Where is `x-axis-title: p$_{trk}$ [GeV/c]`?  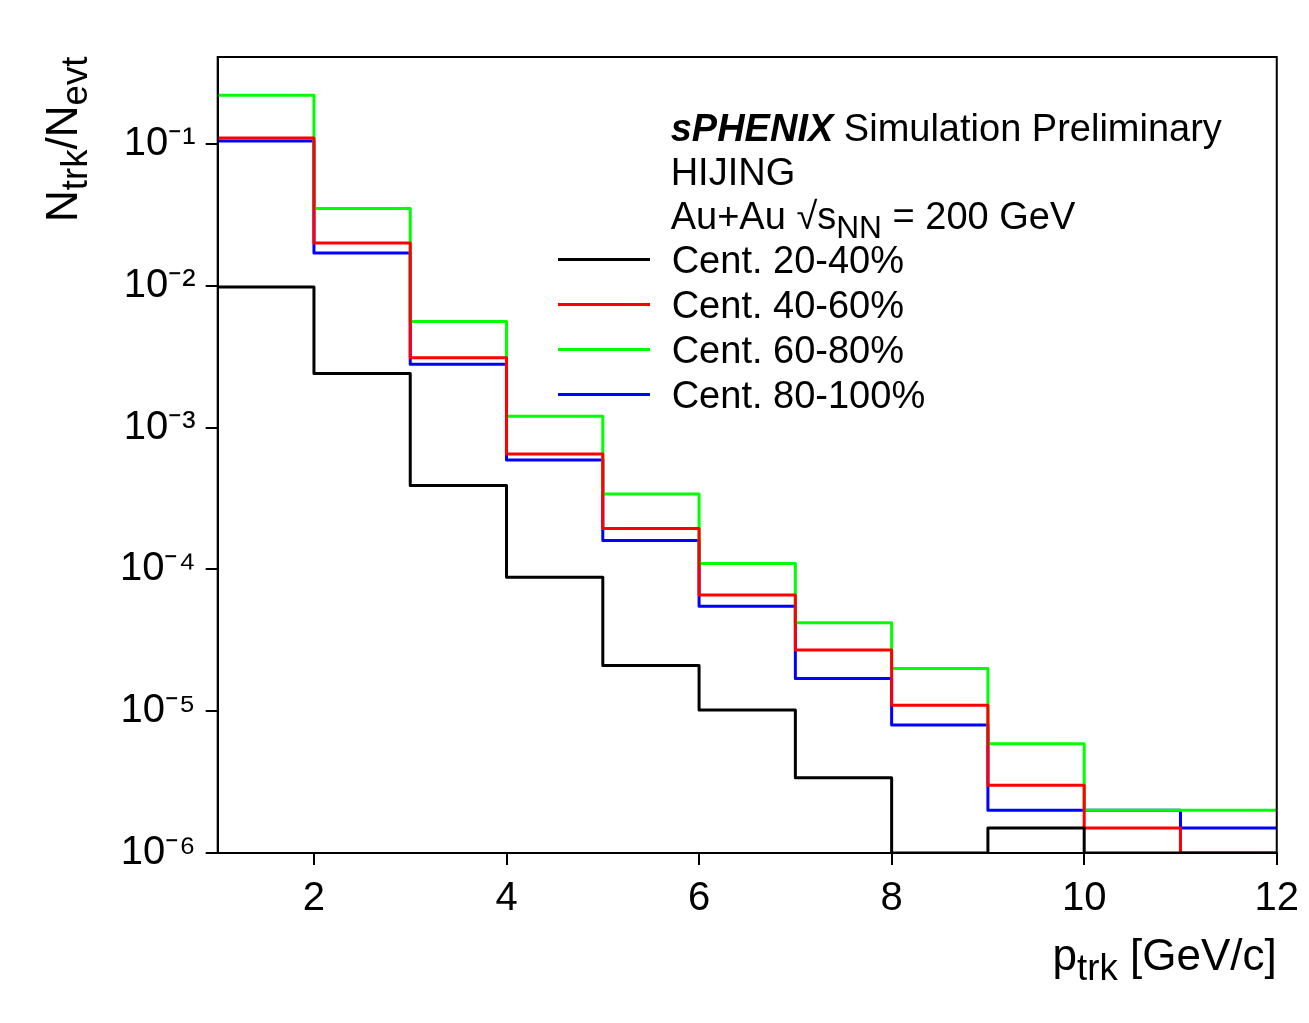 x-axis-title: p$_{trk}$ [GeV/c] is located at coordinates (1164, 959).